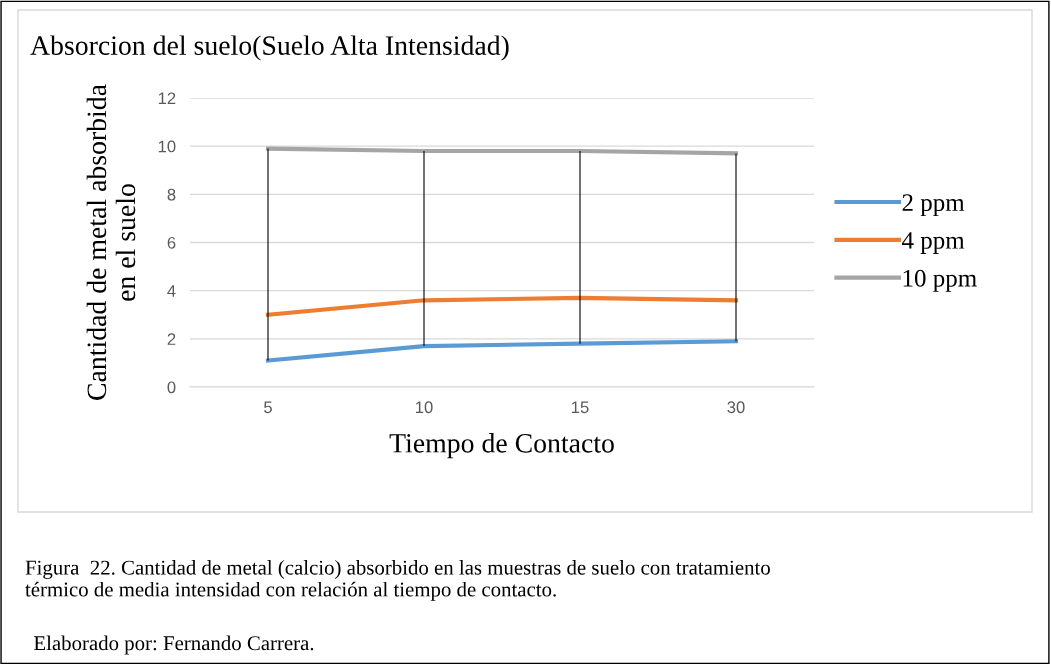 The width and height of the screenshot is (1051, 664). What do you see at coordinates (268, 407) in the screenshot?
I see `x-tick-label: 5` at bounding box center [268, 407].